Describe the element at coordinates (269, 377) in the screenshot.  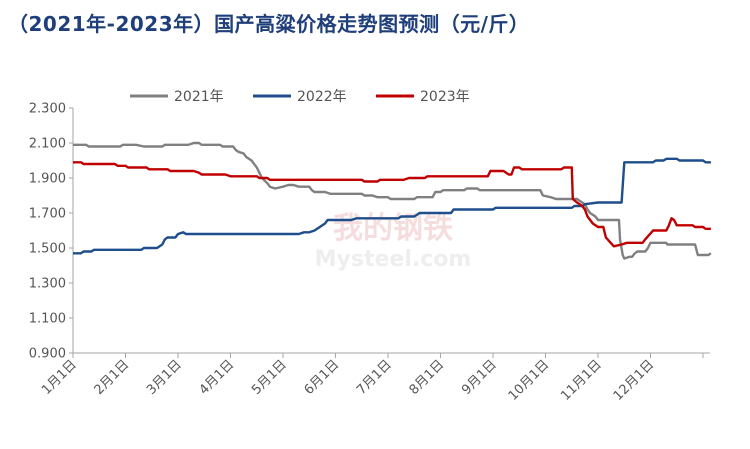
I see `x-tick-label: 5月1日` at that location.